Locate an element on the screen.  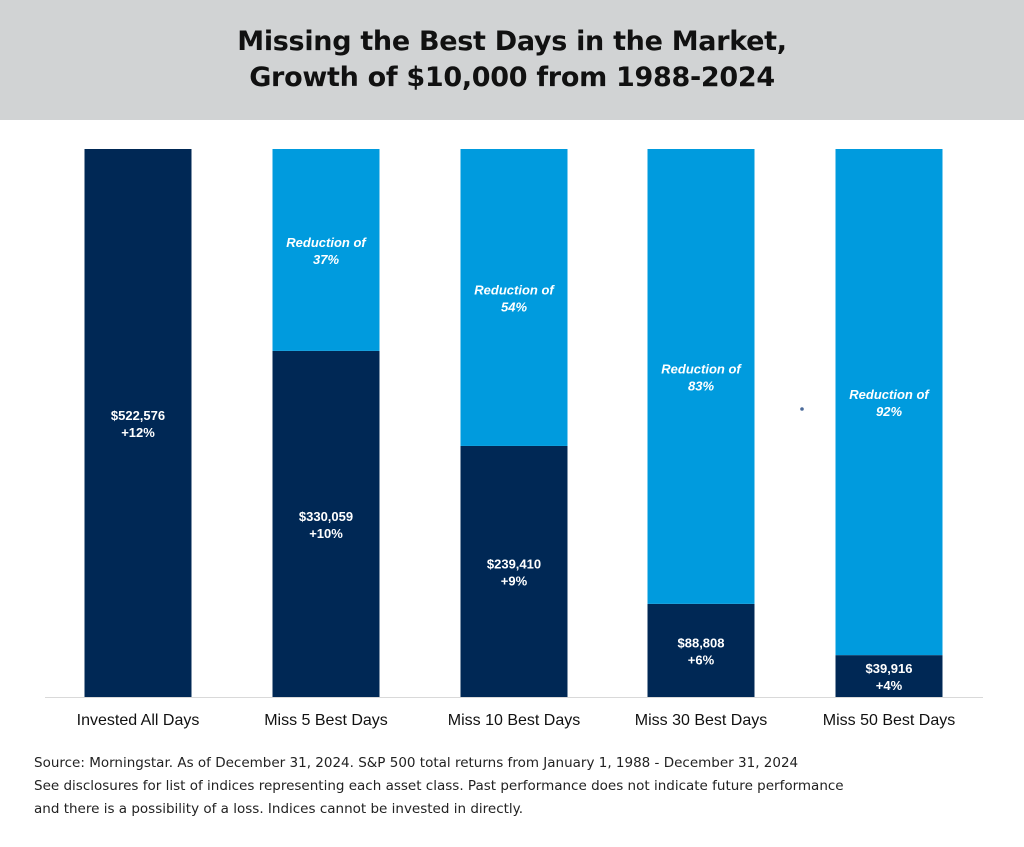
category-label-4: Miss 30 Best Days is located at coordinates (701, 720).